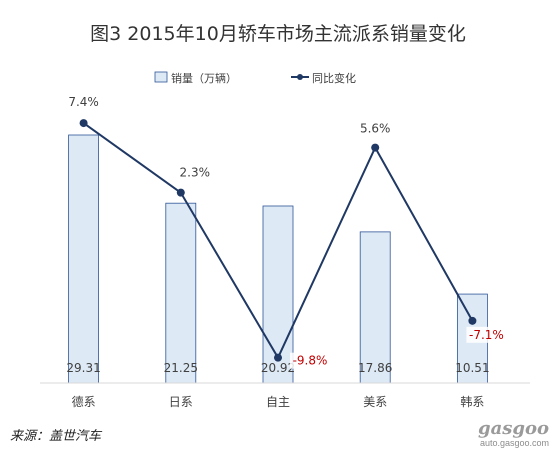  I want to click on bar-德系, so click(83, 259).